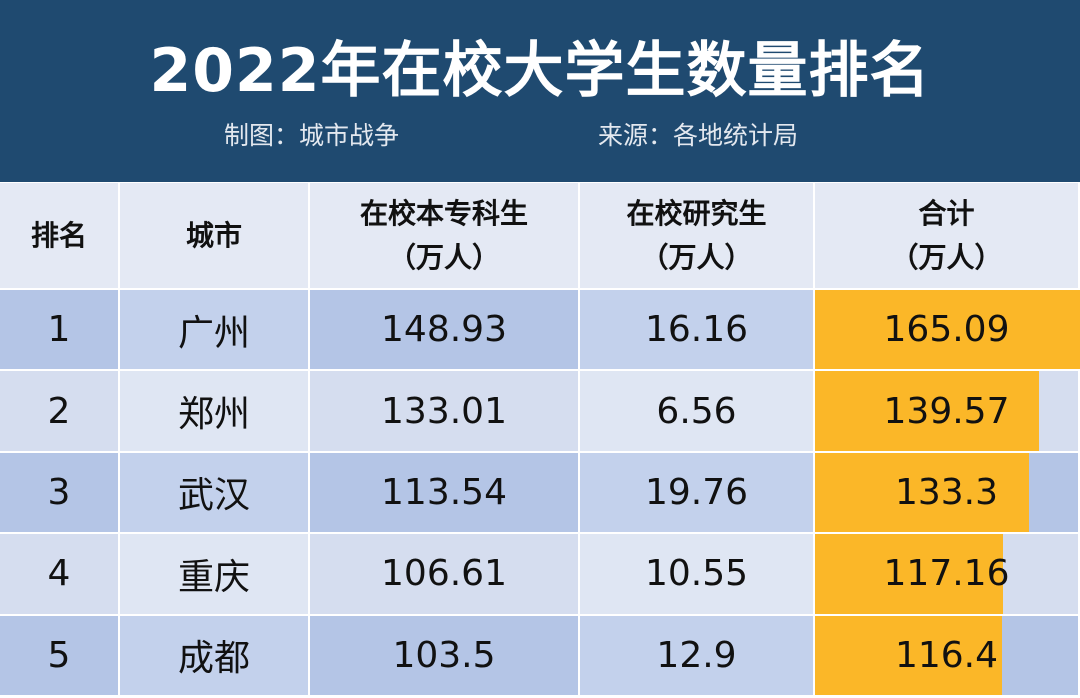 The height and width of the screenshot is (698, 1080). I want to click on column-name: 合计, so click(946, 213).